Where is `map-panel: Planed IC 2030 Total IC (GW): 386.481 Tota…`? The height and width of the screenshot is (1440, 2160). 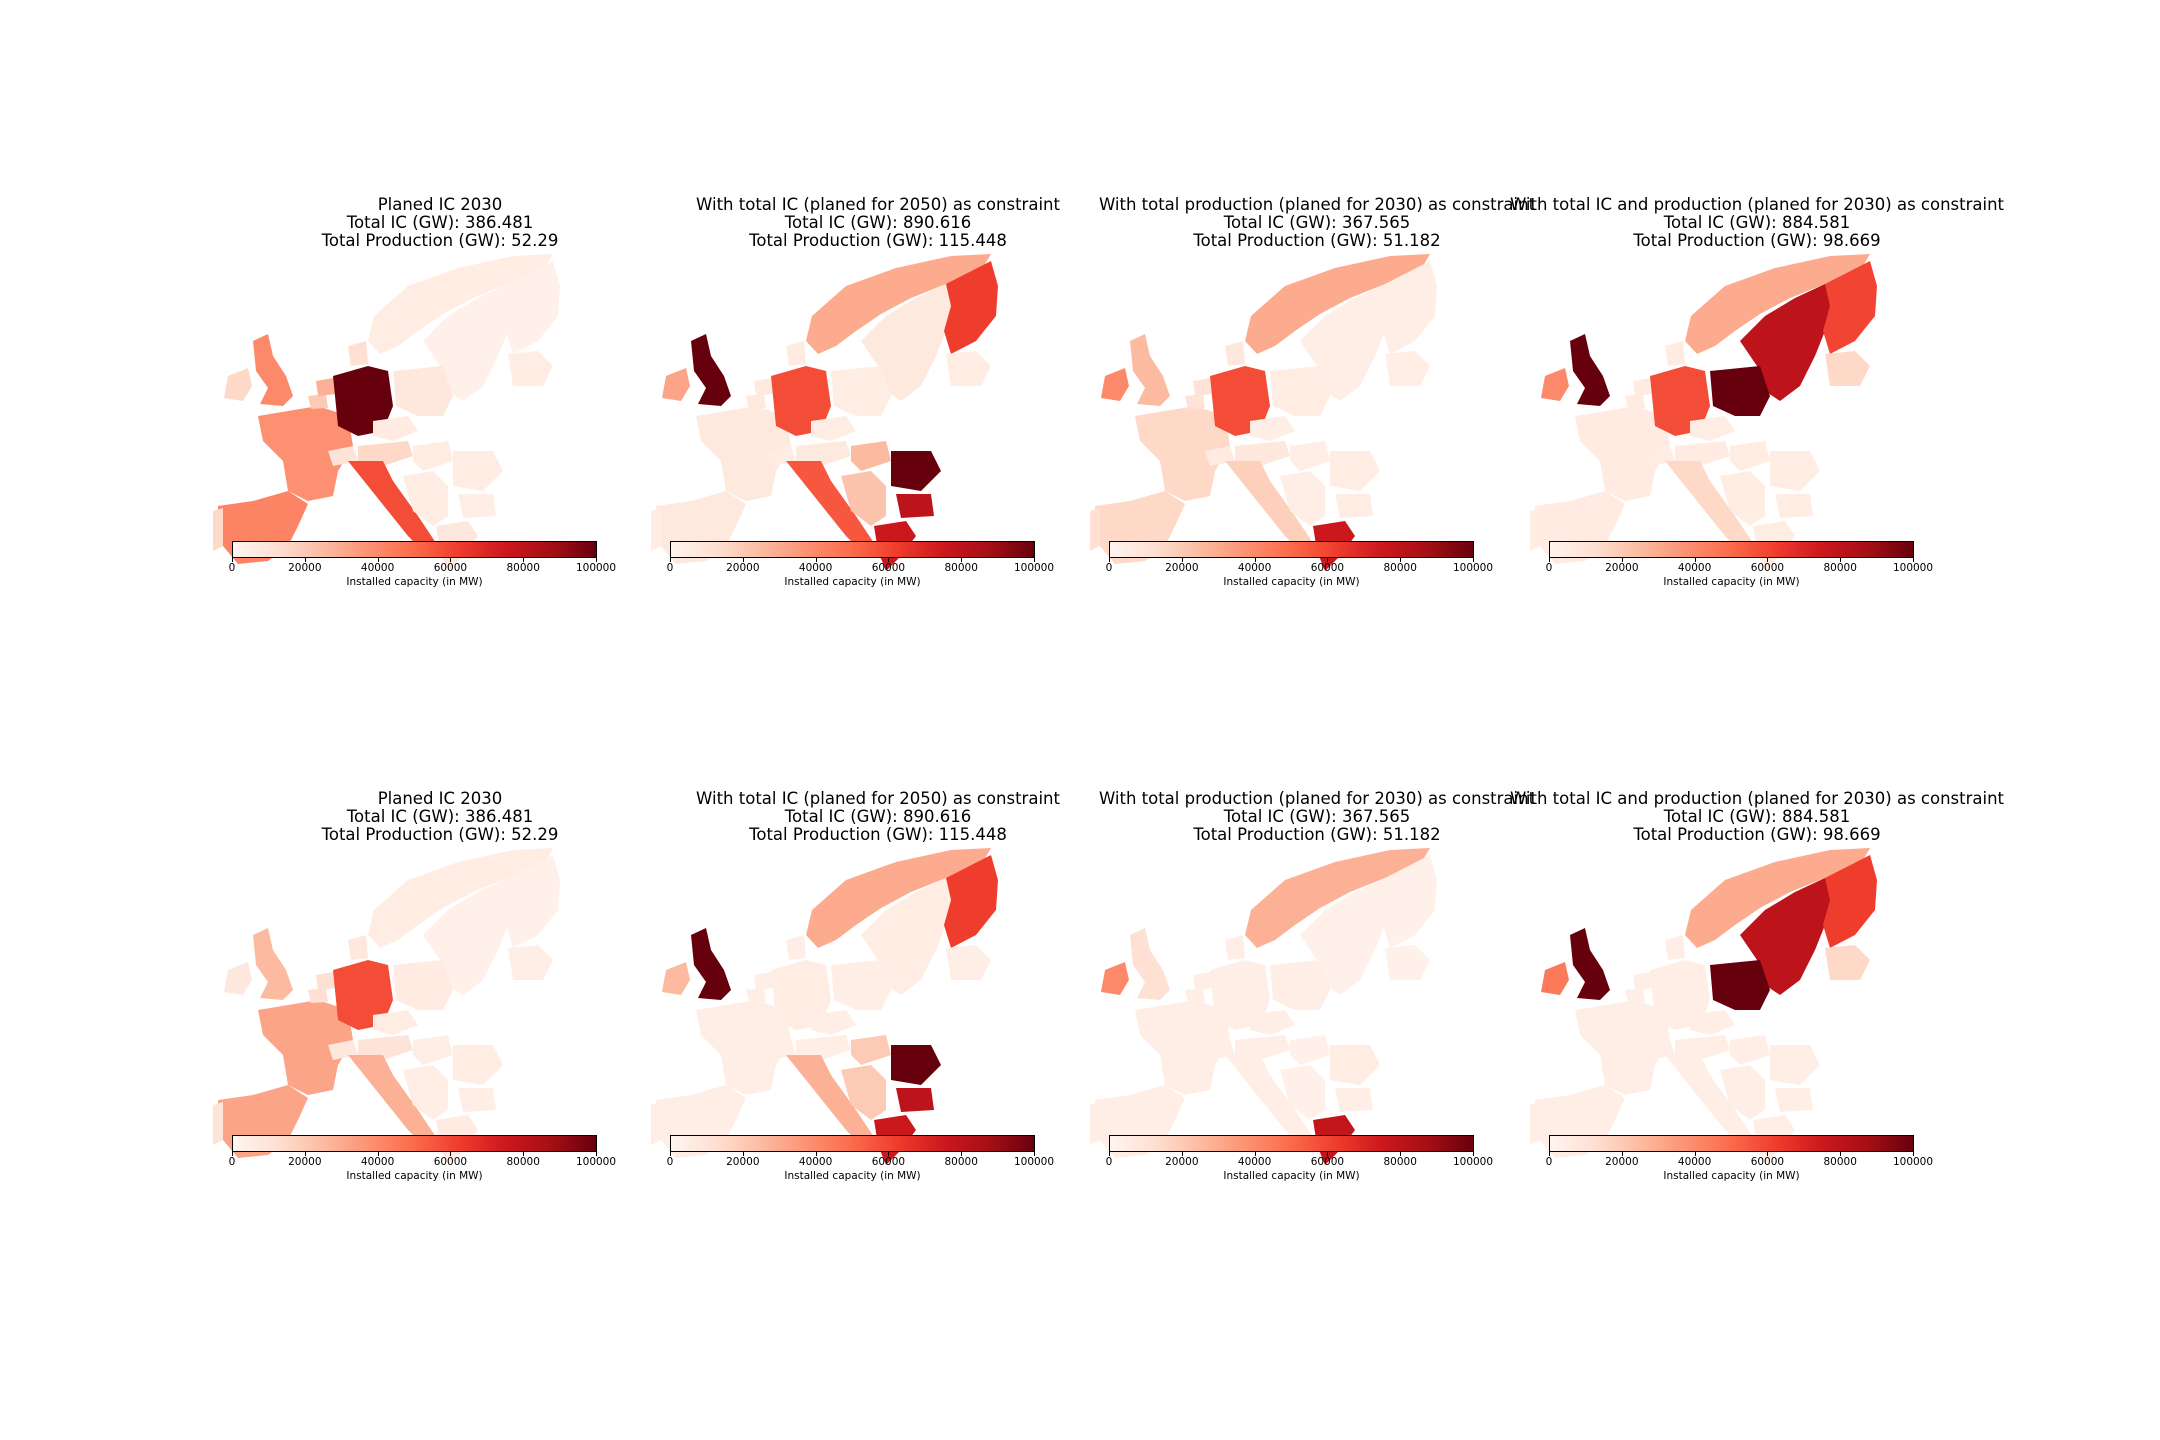
map-panel: Planed IC 2030 Total IC (GW): 386.481 Tota… is located at coordinates (460, 446).